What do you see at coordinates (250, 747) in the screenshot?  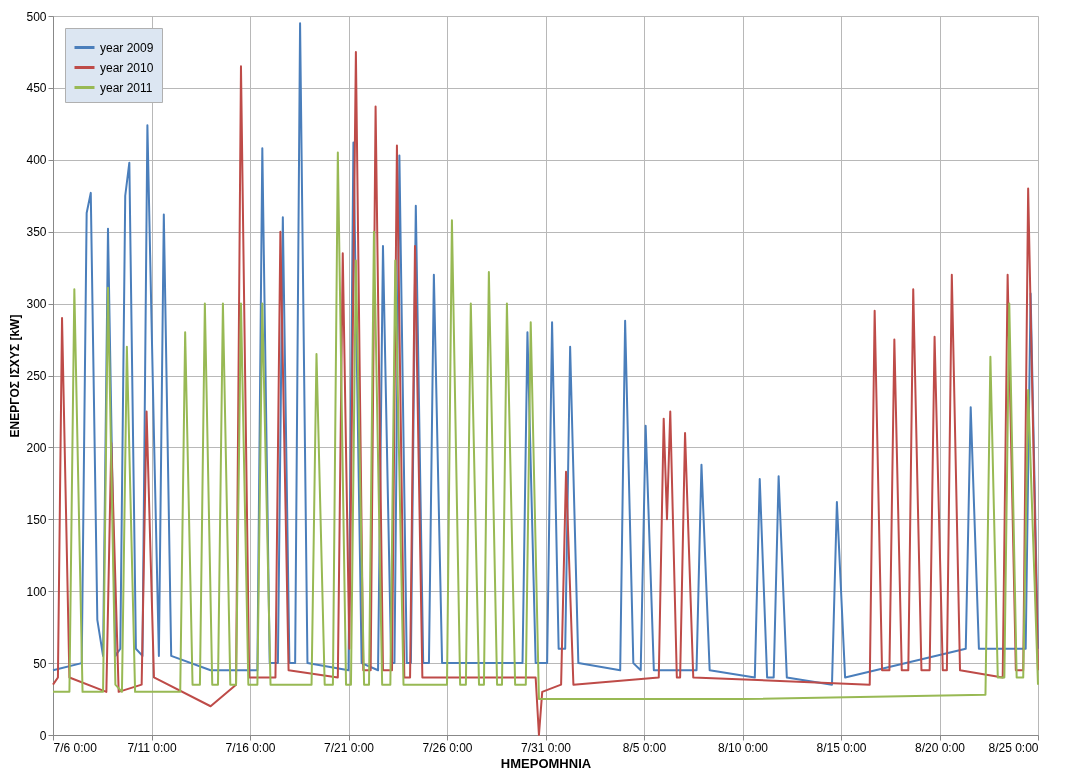 I see `x-tick-label: 7/16 0:00` at bounding box center [250, 747].